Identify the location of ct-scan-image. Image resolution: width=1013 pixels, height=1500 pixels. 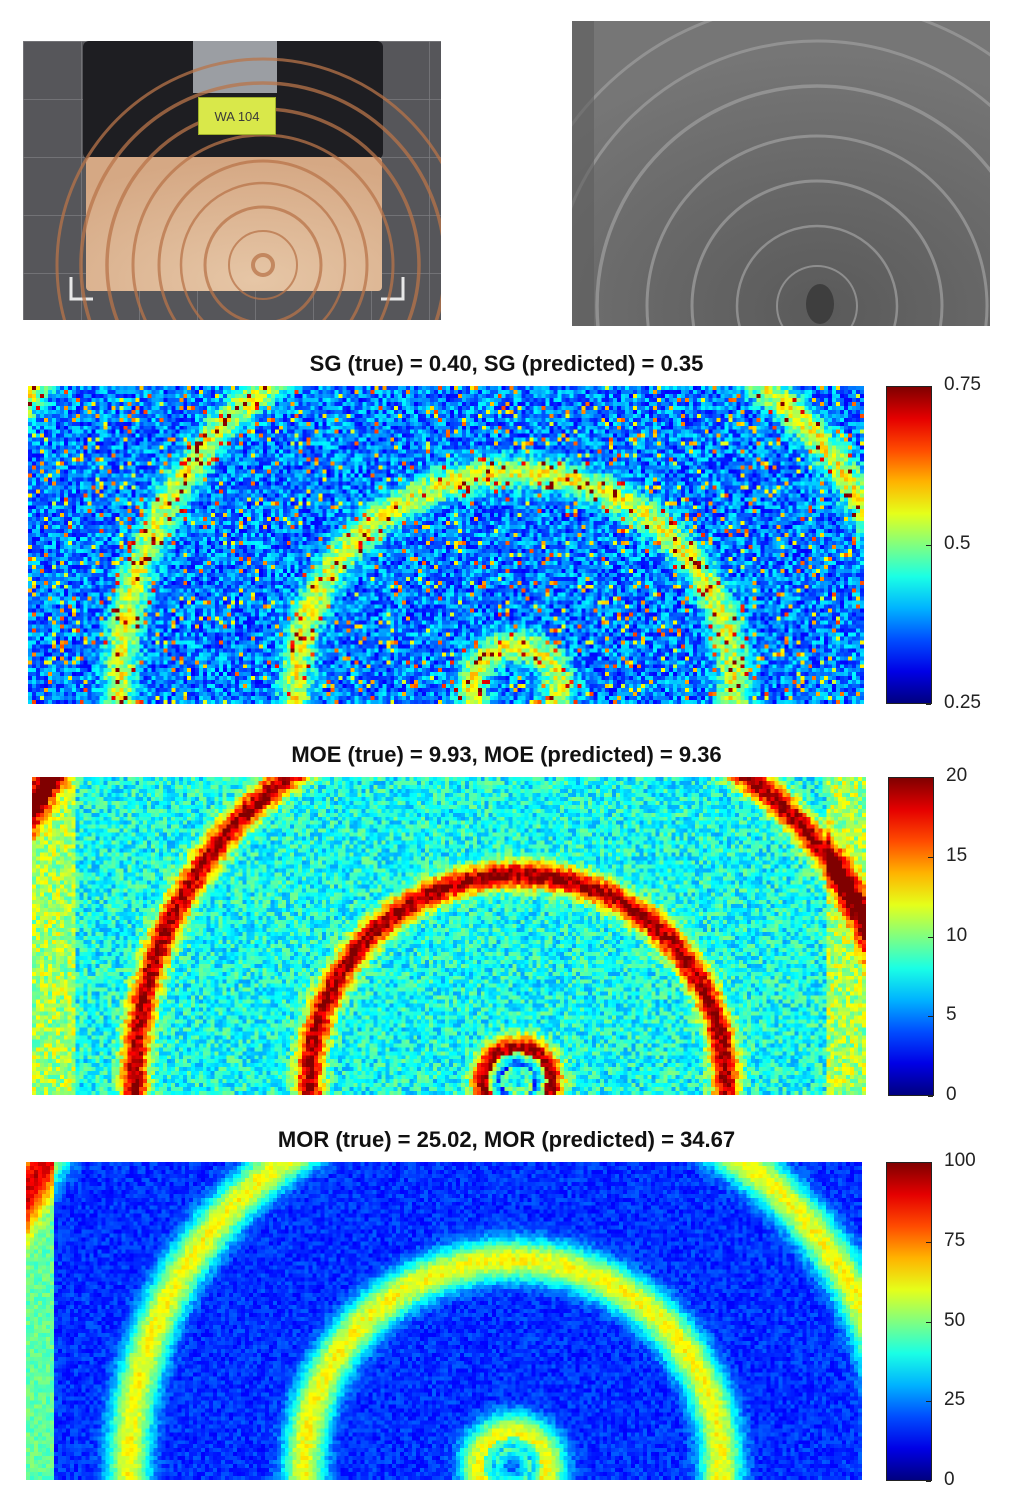
(781, 173).